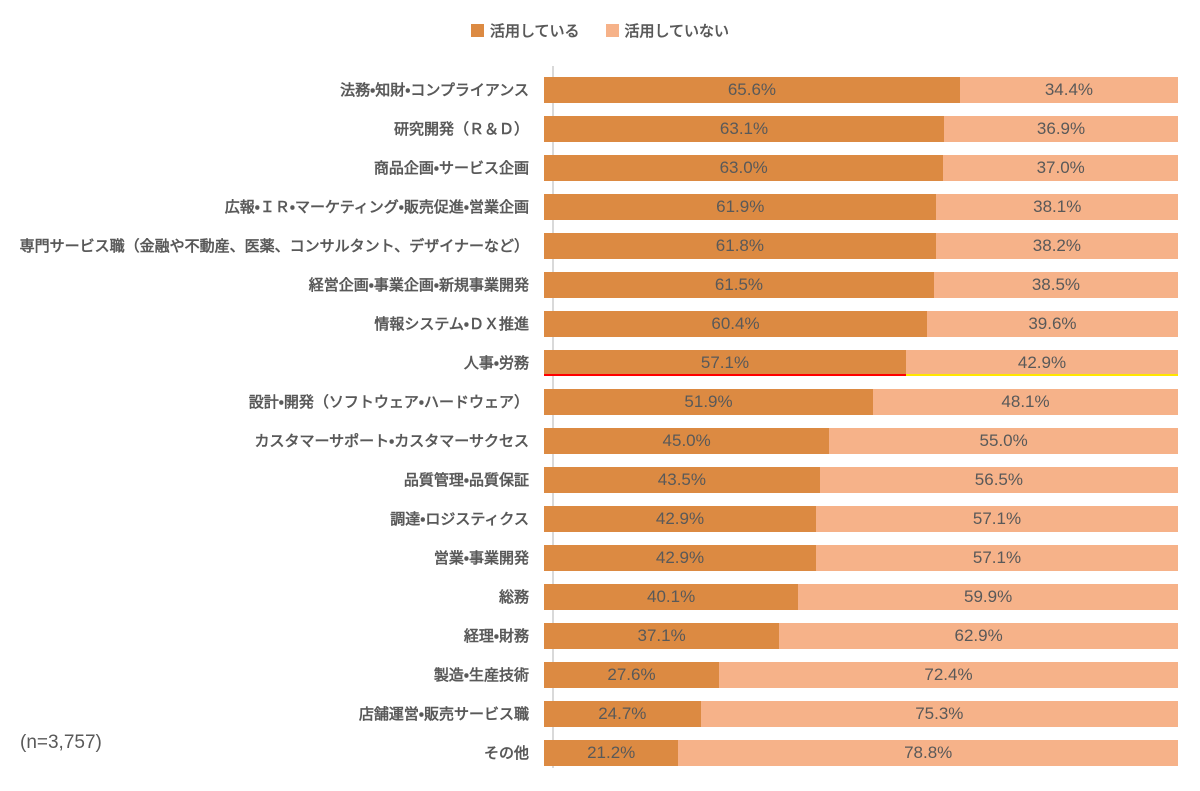 This screenshot has height=791, width=1200. I want to click on segment-active: 24.7%, so click(622, 713).